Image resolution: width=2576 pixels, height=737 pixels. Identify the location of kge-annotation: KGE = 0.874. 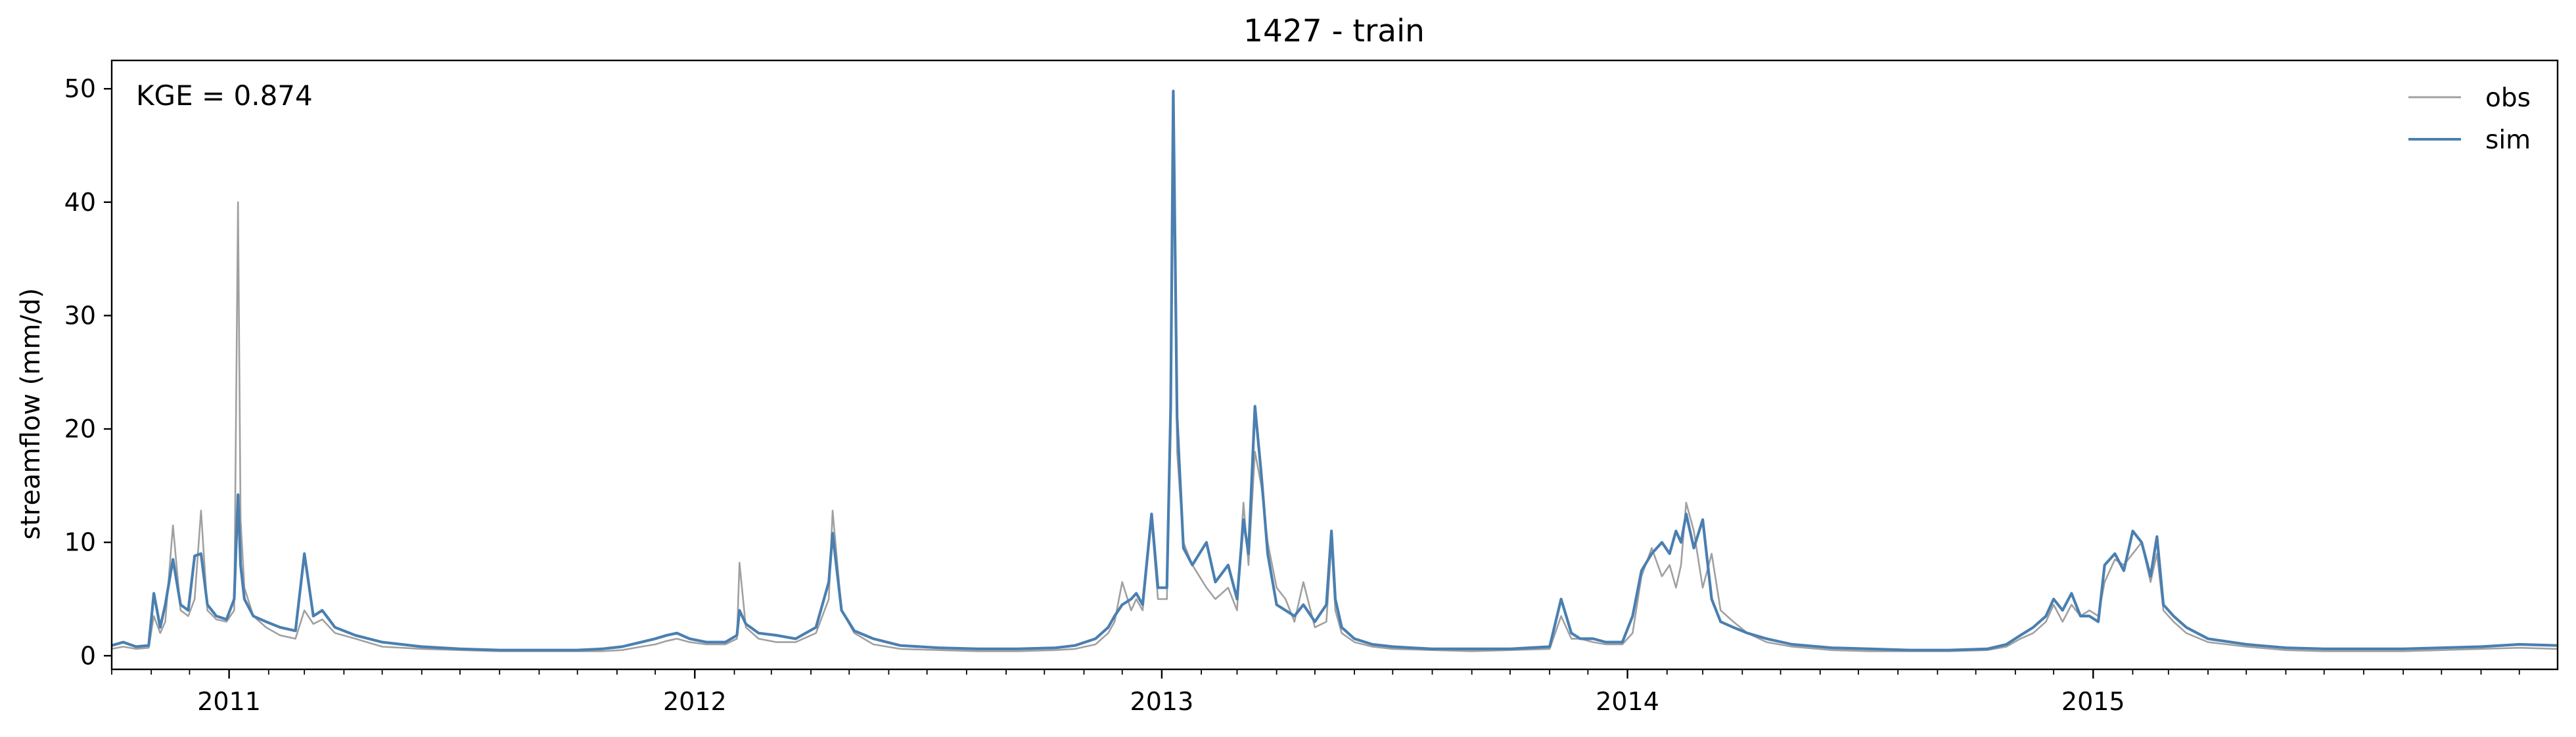
(225, 95).